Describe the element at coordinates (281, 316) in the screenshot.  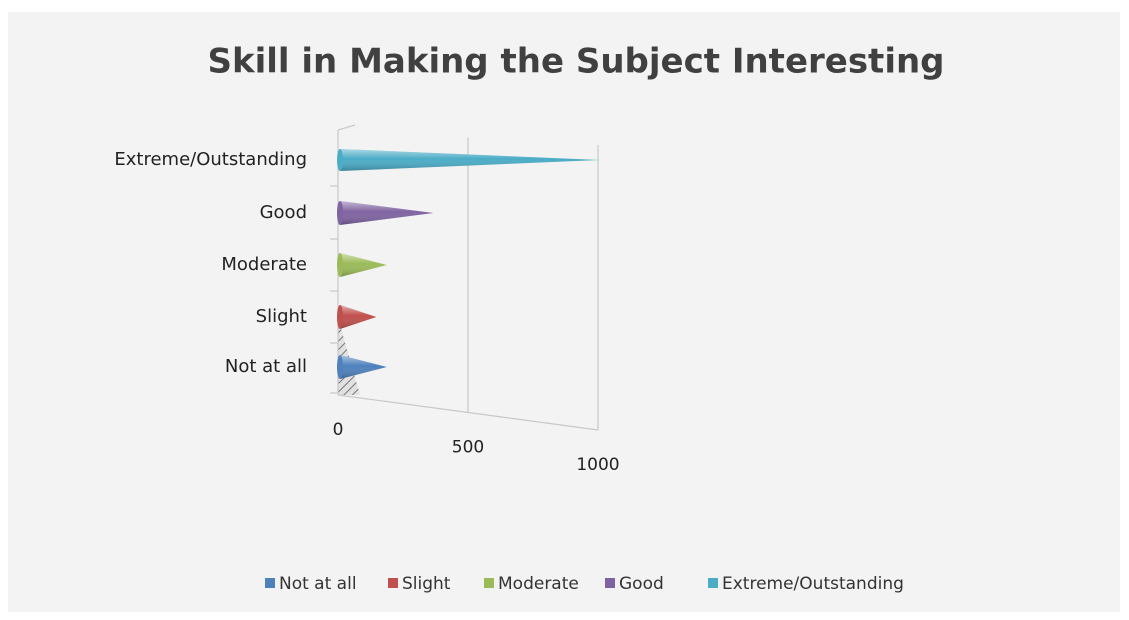
I see `y-tick-label: Slight` at that location.